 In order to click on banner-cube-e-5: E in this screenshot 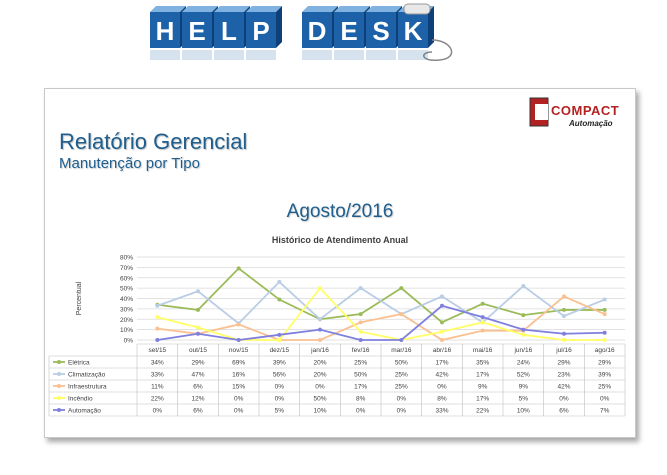, I will do `click(352, 27)`.